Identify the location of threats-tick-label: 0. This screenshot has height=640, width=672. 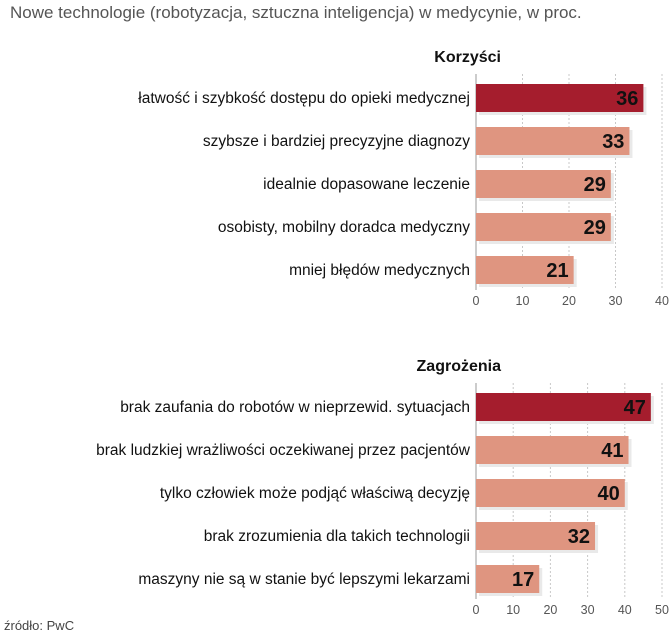
(476, 610).